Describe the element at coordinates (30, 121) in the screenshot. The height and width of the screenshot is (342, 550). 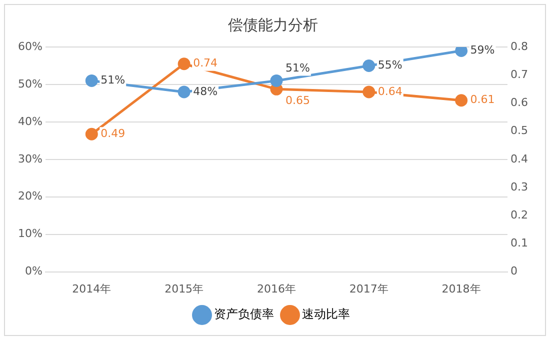
I see `y-tick-label: 40%` at that location.